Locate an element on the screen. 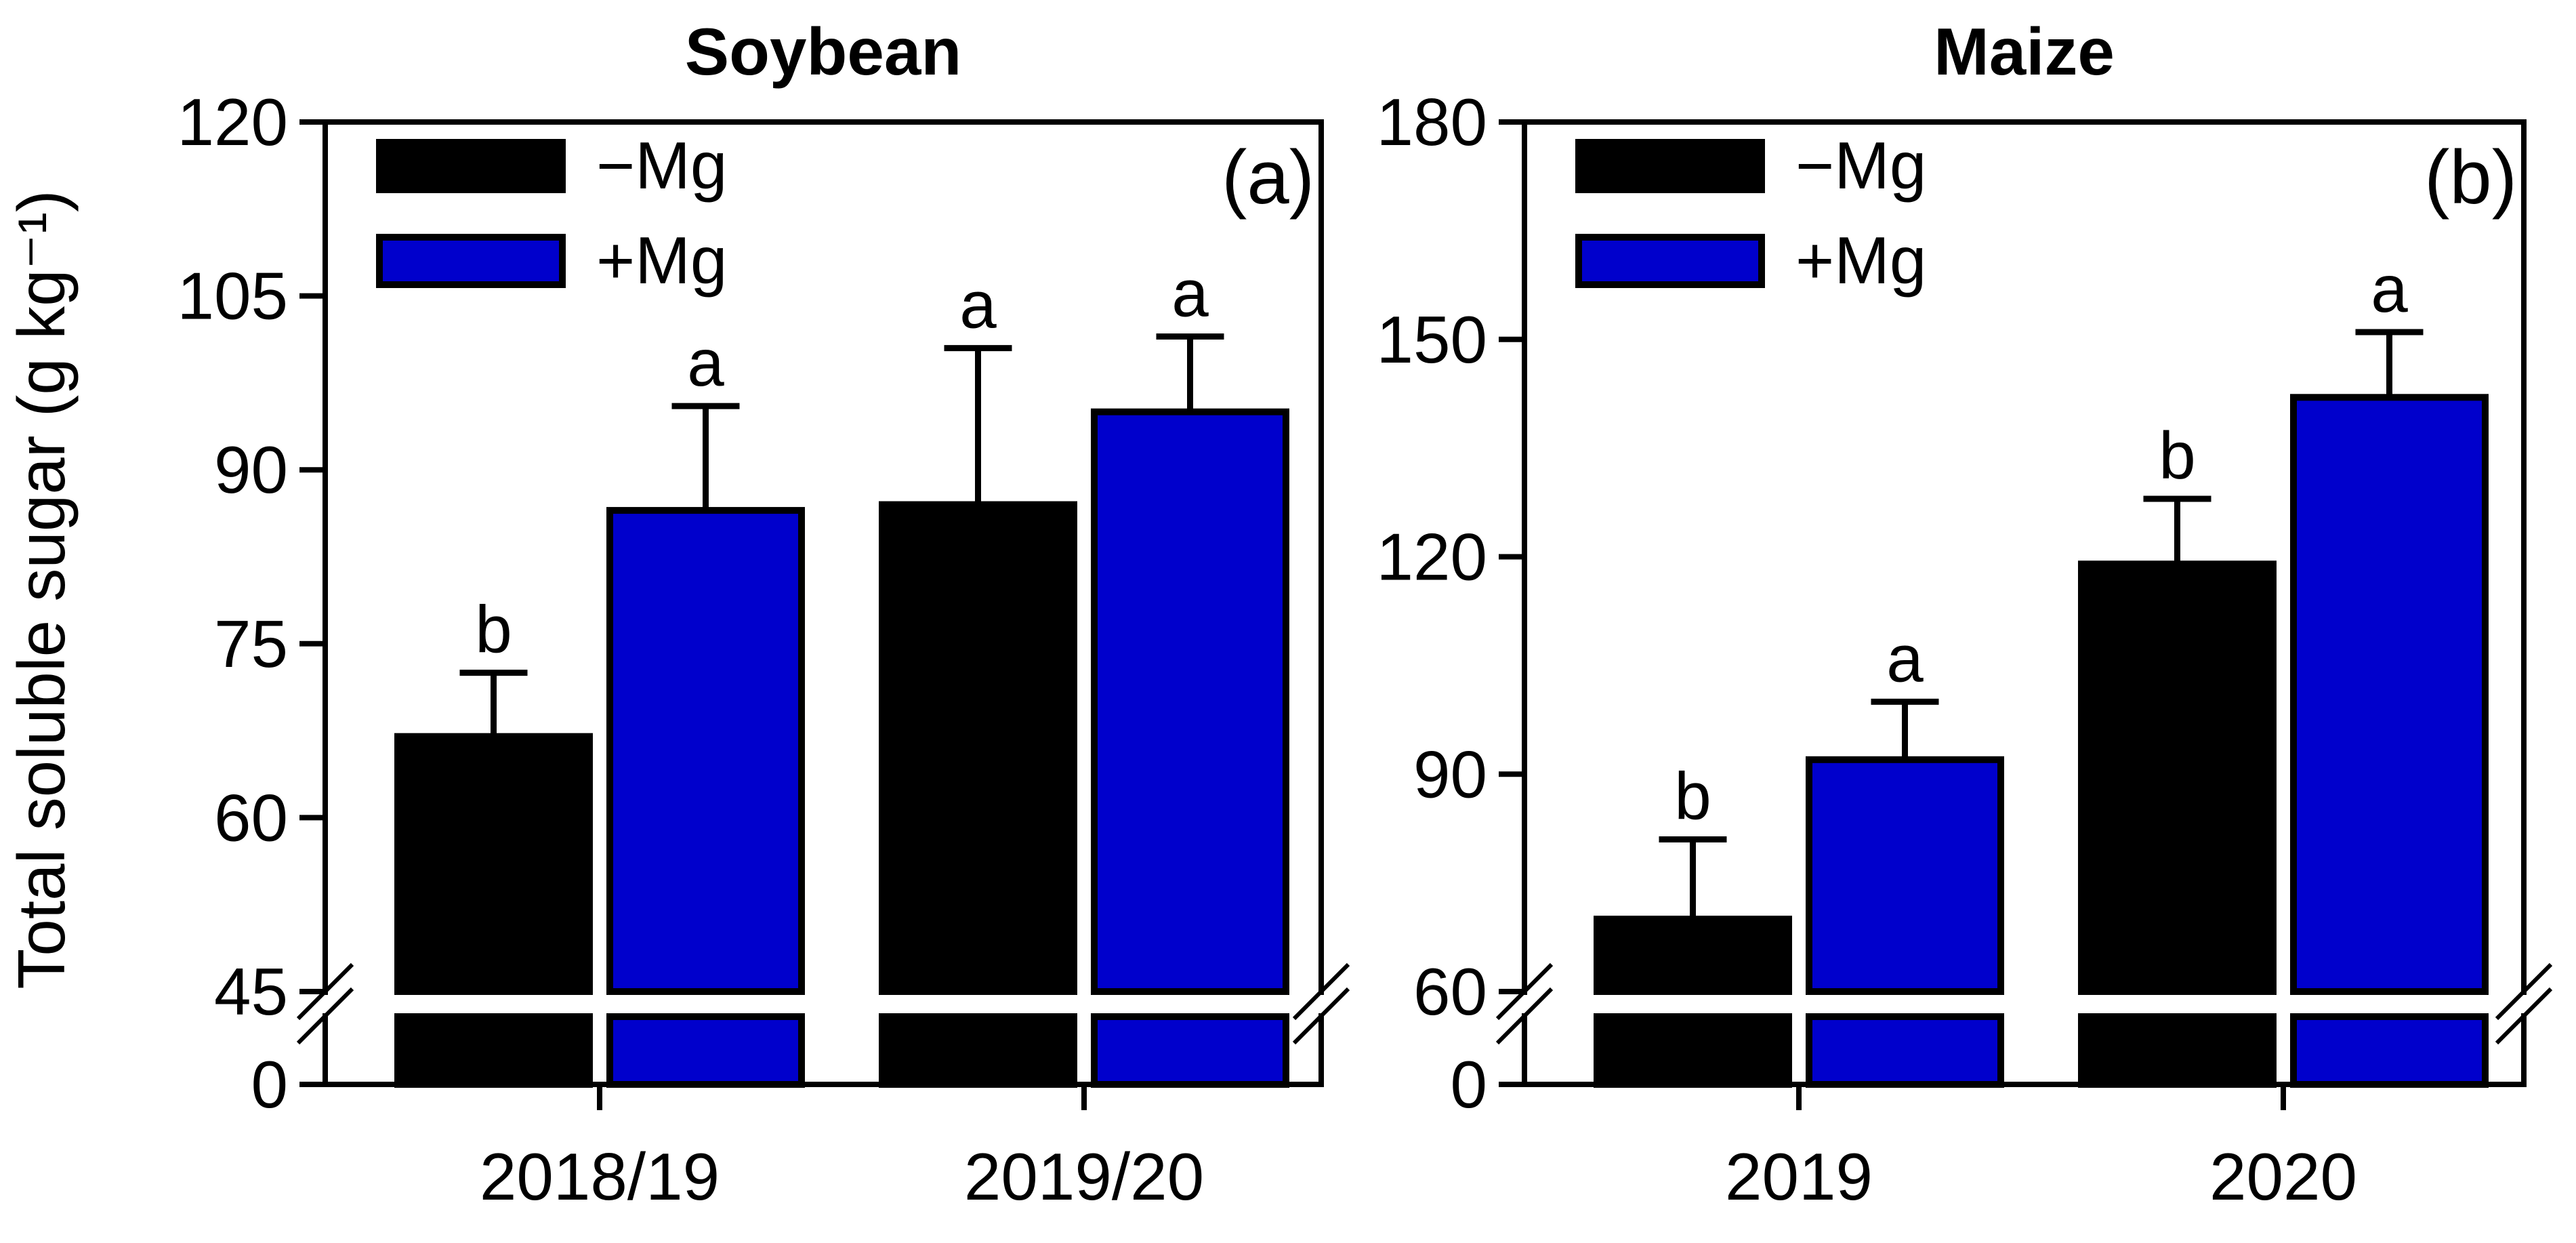  x-tick-label: 2019/20 is located at coordinates (1084, 1176).